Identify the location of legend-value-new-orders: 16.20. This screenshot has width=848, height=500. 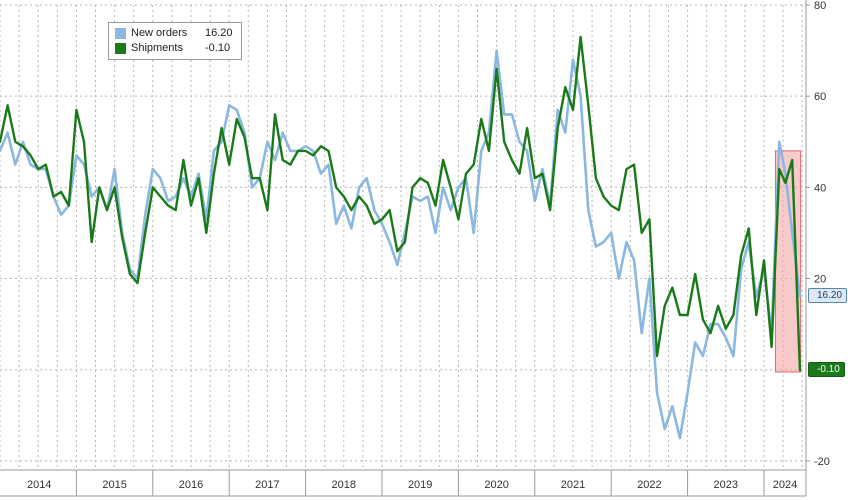
(219, 33).